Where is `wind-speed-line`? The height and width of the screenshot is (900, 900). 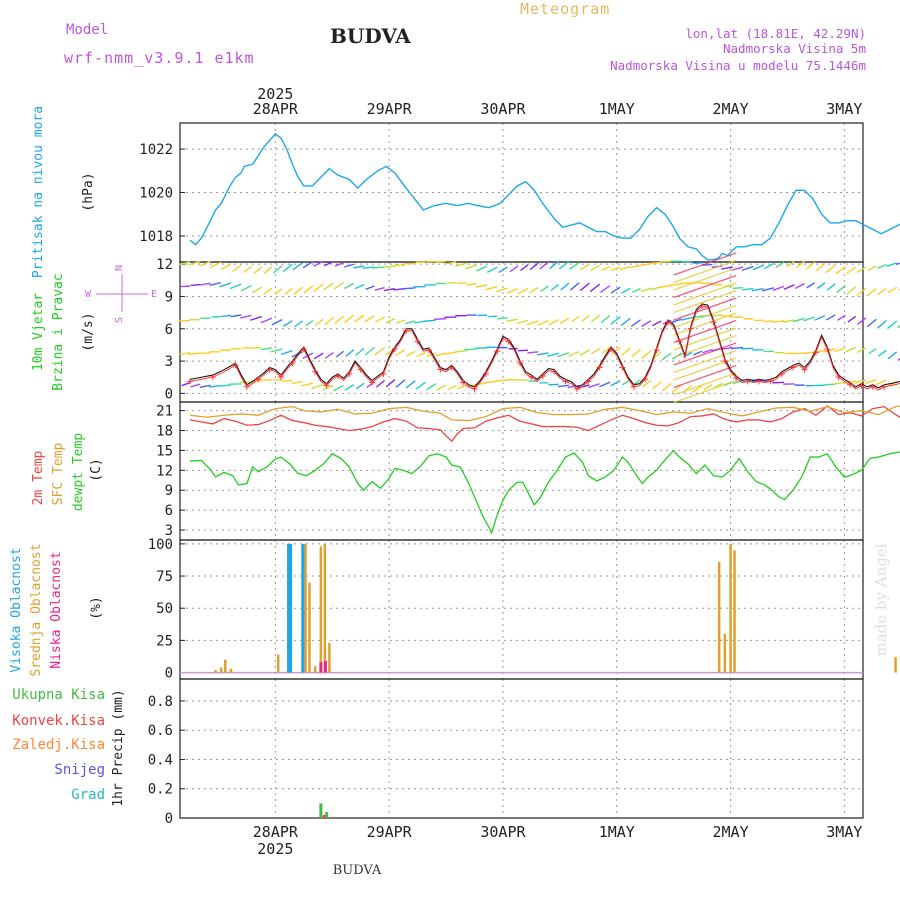 wind-speed-line is located at coordinates (544, 346).